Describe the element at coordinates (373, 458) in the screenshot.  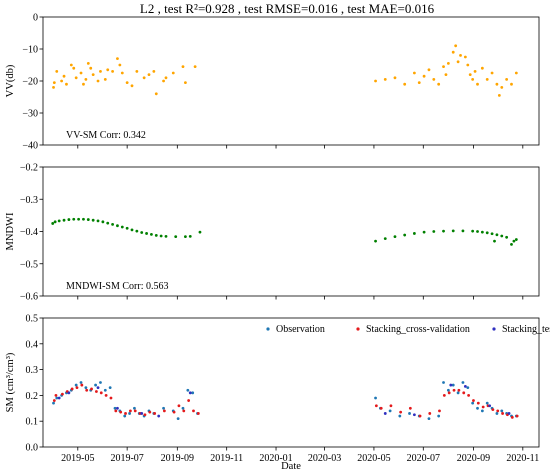
I see `x-tick-label: 2020-05` at that location.